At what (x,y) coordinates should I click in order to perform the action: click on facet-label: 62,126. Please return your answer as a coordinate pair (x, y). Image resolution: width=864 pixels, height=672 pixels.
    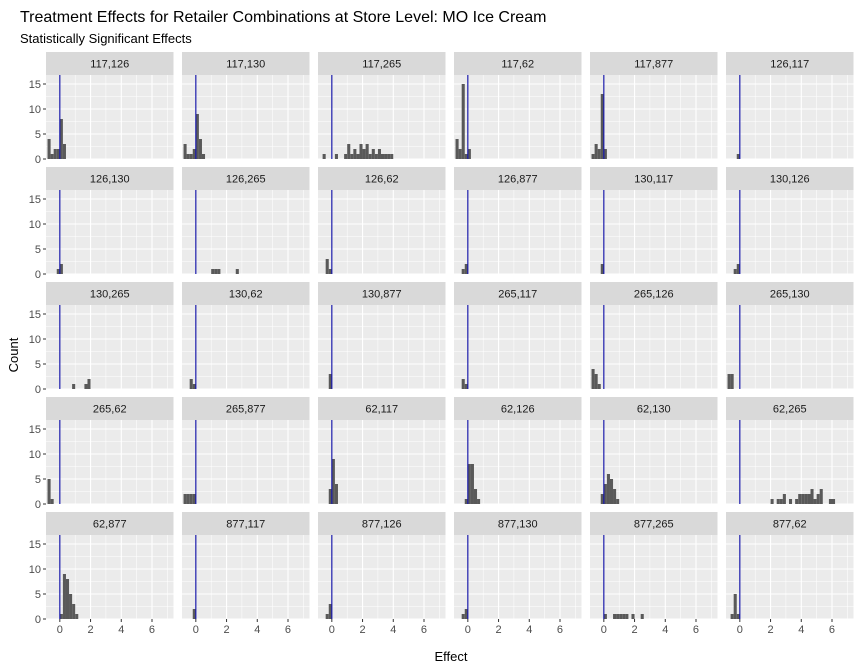
    Looking at the image, I should click on (518, 410).